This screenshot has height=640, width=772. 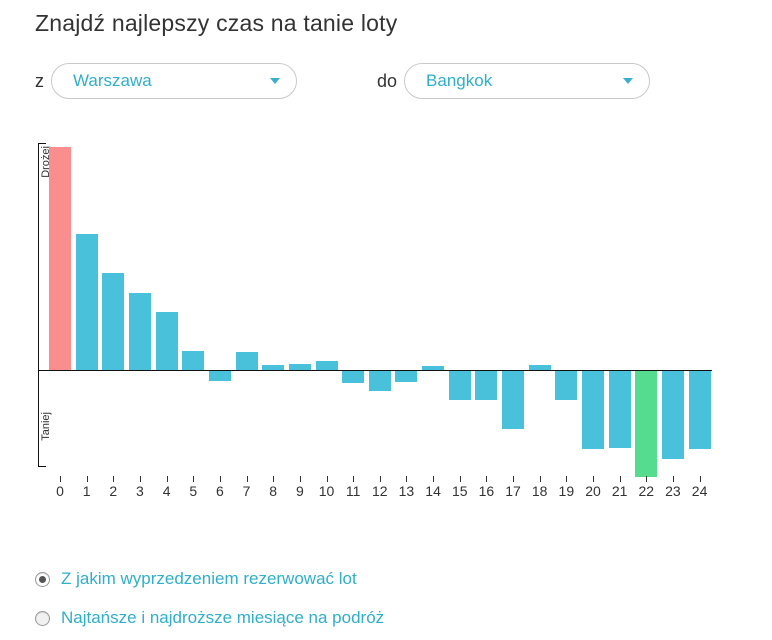 What do you see at coordinates (42, 143) in the screenshot?
I see `y-axis-top-tick` at bounding box center [42, 143].